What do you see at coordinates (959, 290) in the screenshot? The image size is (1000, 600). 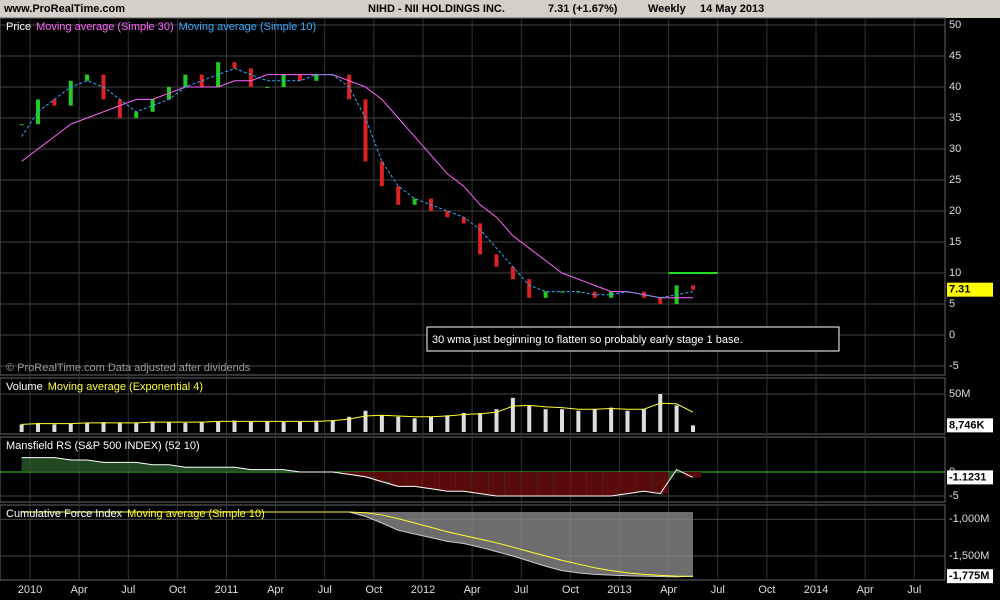 I see `last-value: 7.31` at bounding box center [959, 290].